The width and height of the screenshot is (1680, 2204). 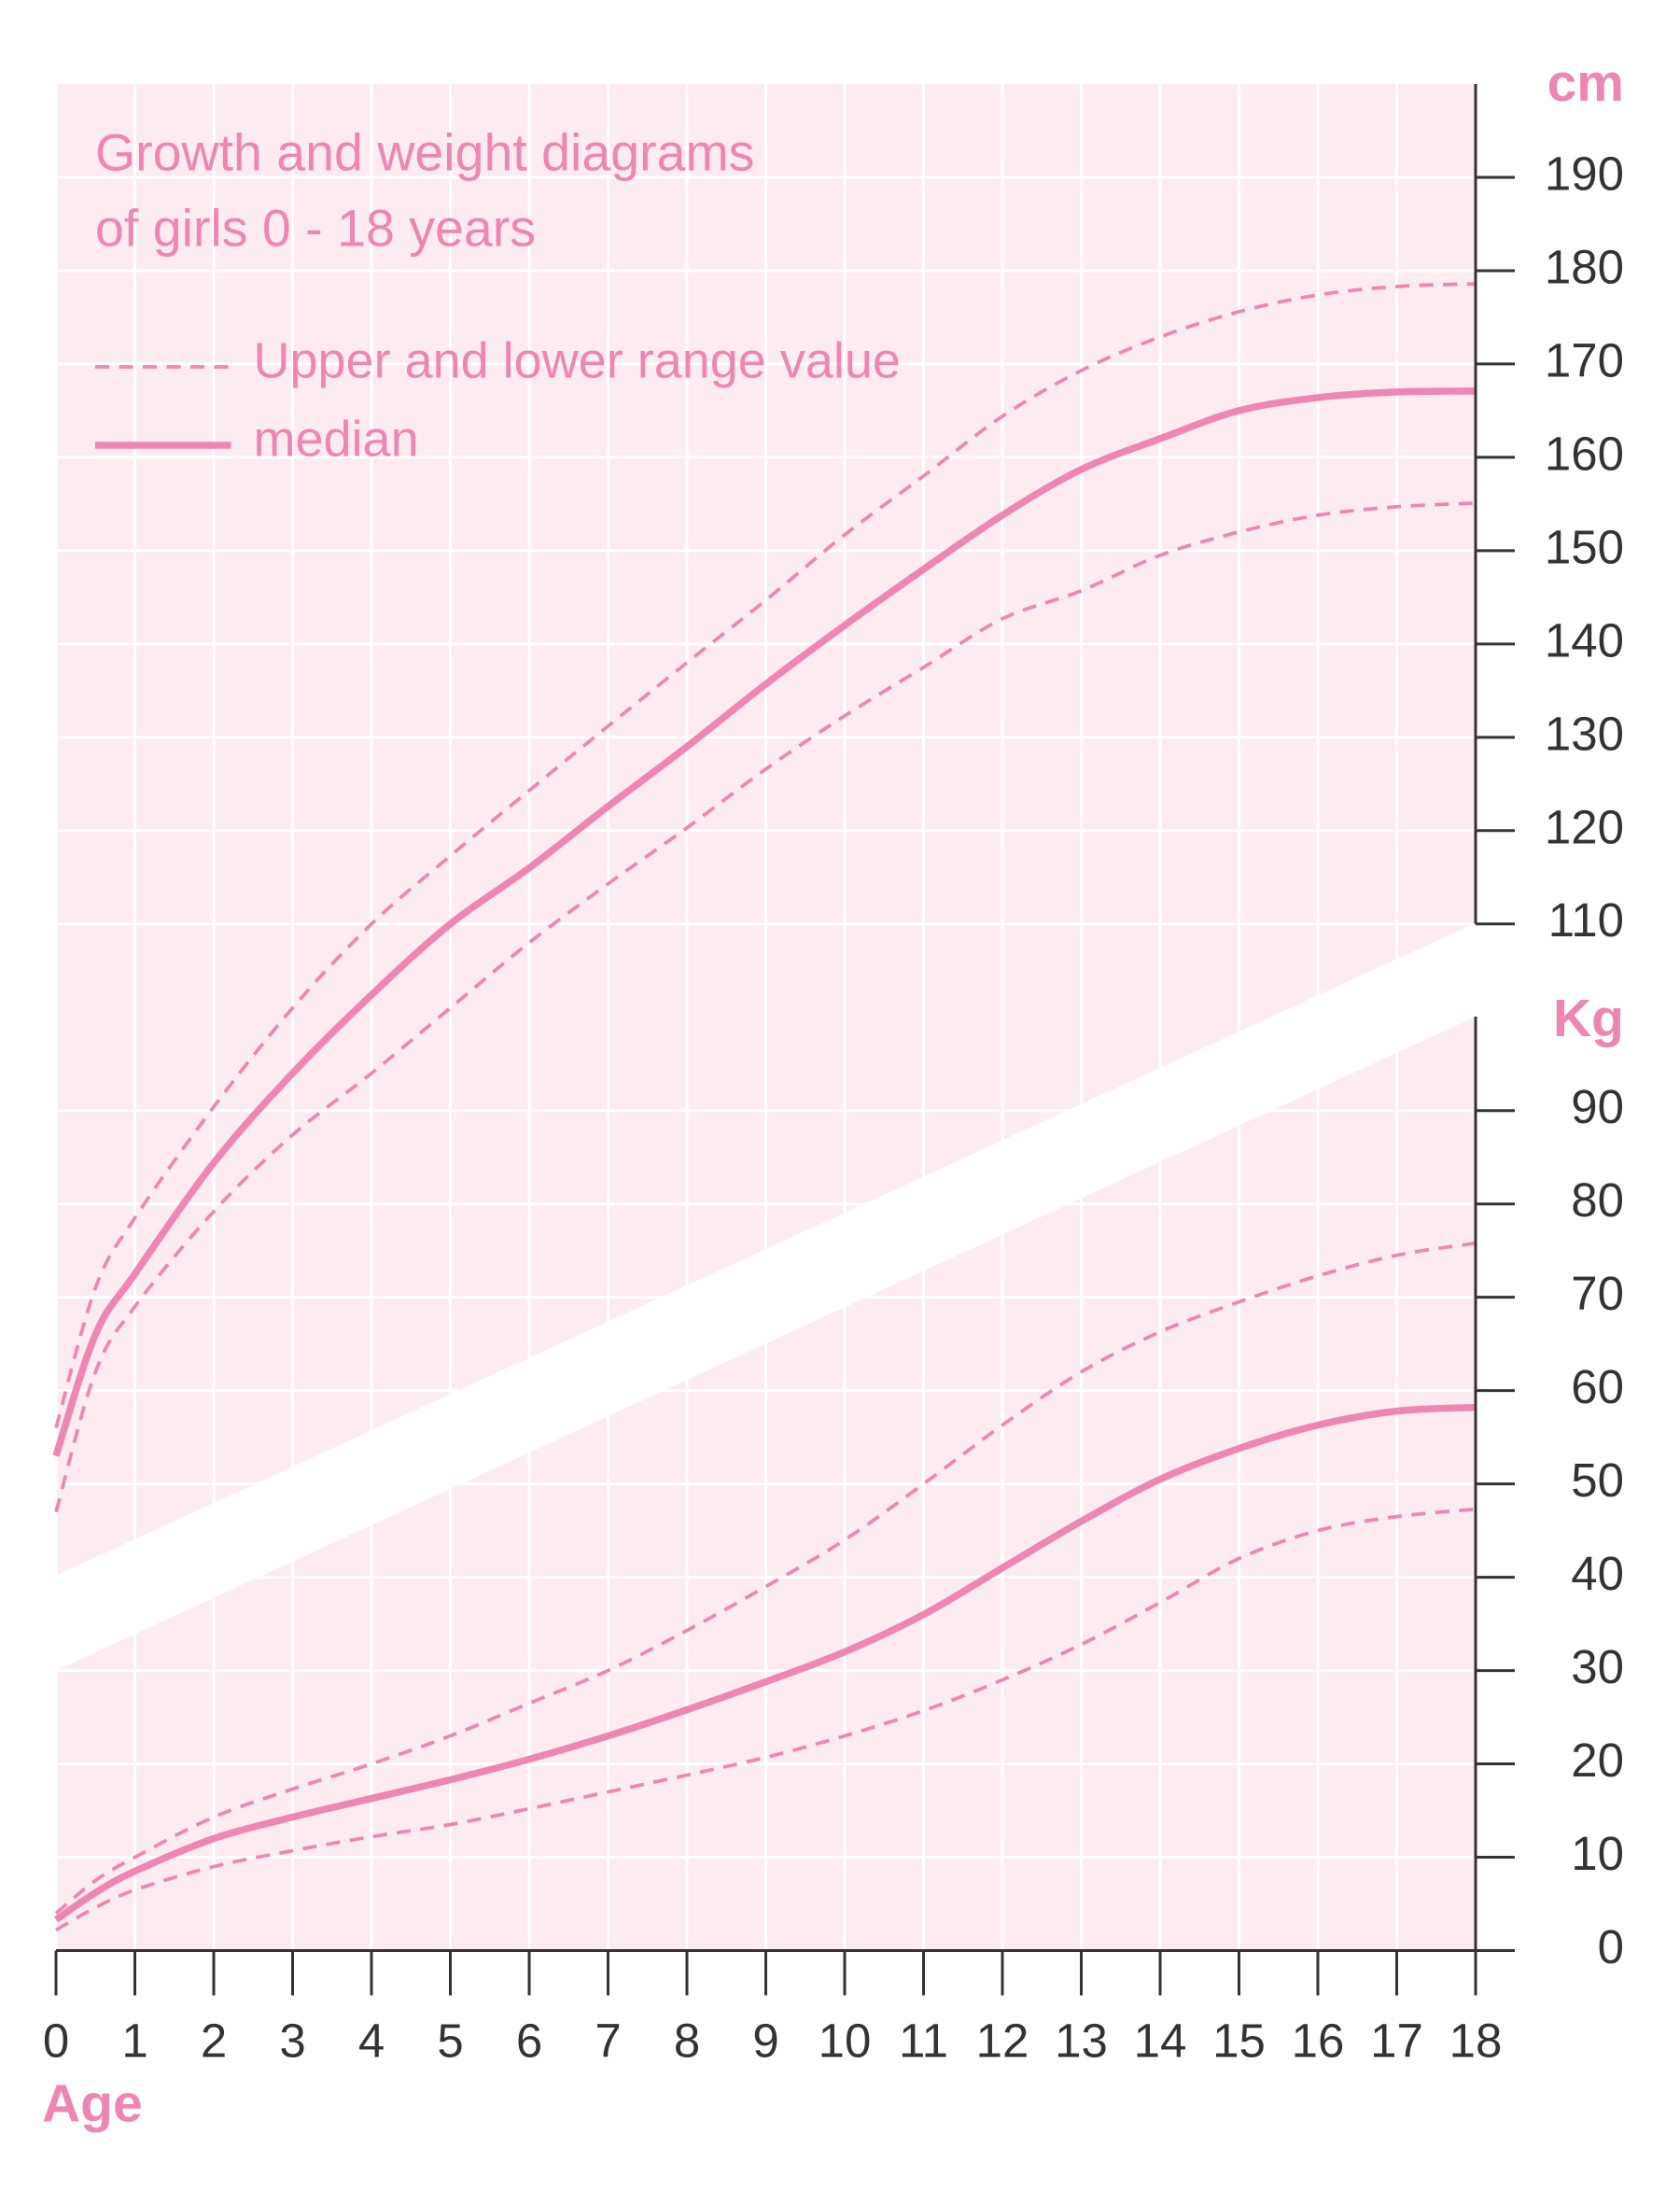 What do you see at coordinates (1597, 1200) in the screenshot?
I see `y2-tick-label: 80` at bounding box center [1597, 1200].